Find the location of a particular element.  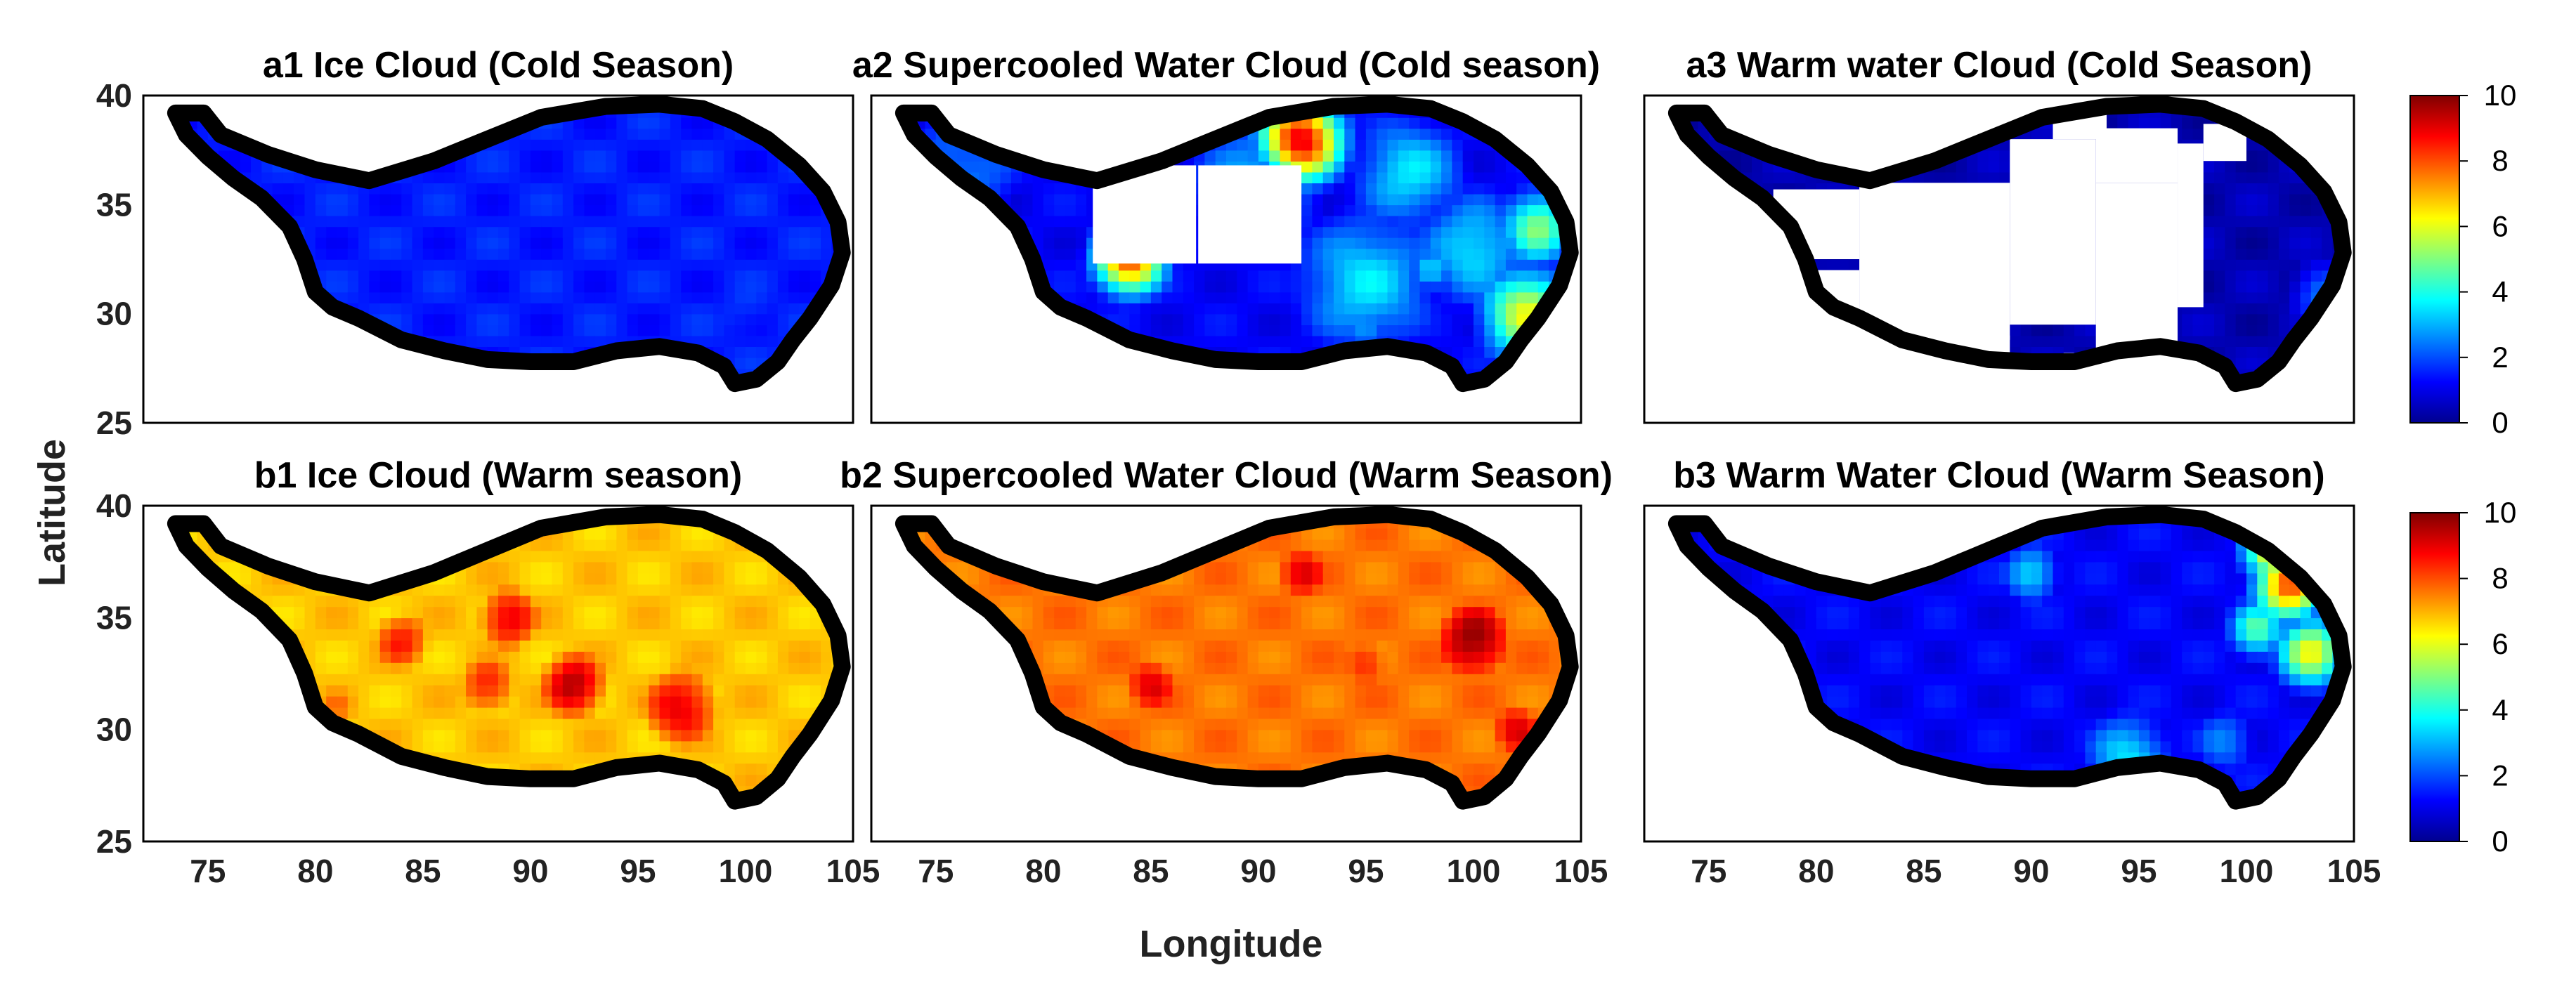

panel-title-a1: a1 Ice Cloud (Cold Season) is located at coordinates (498, 65).